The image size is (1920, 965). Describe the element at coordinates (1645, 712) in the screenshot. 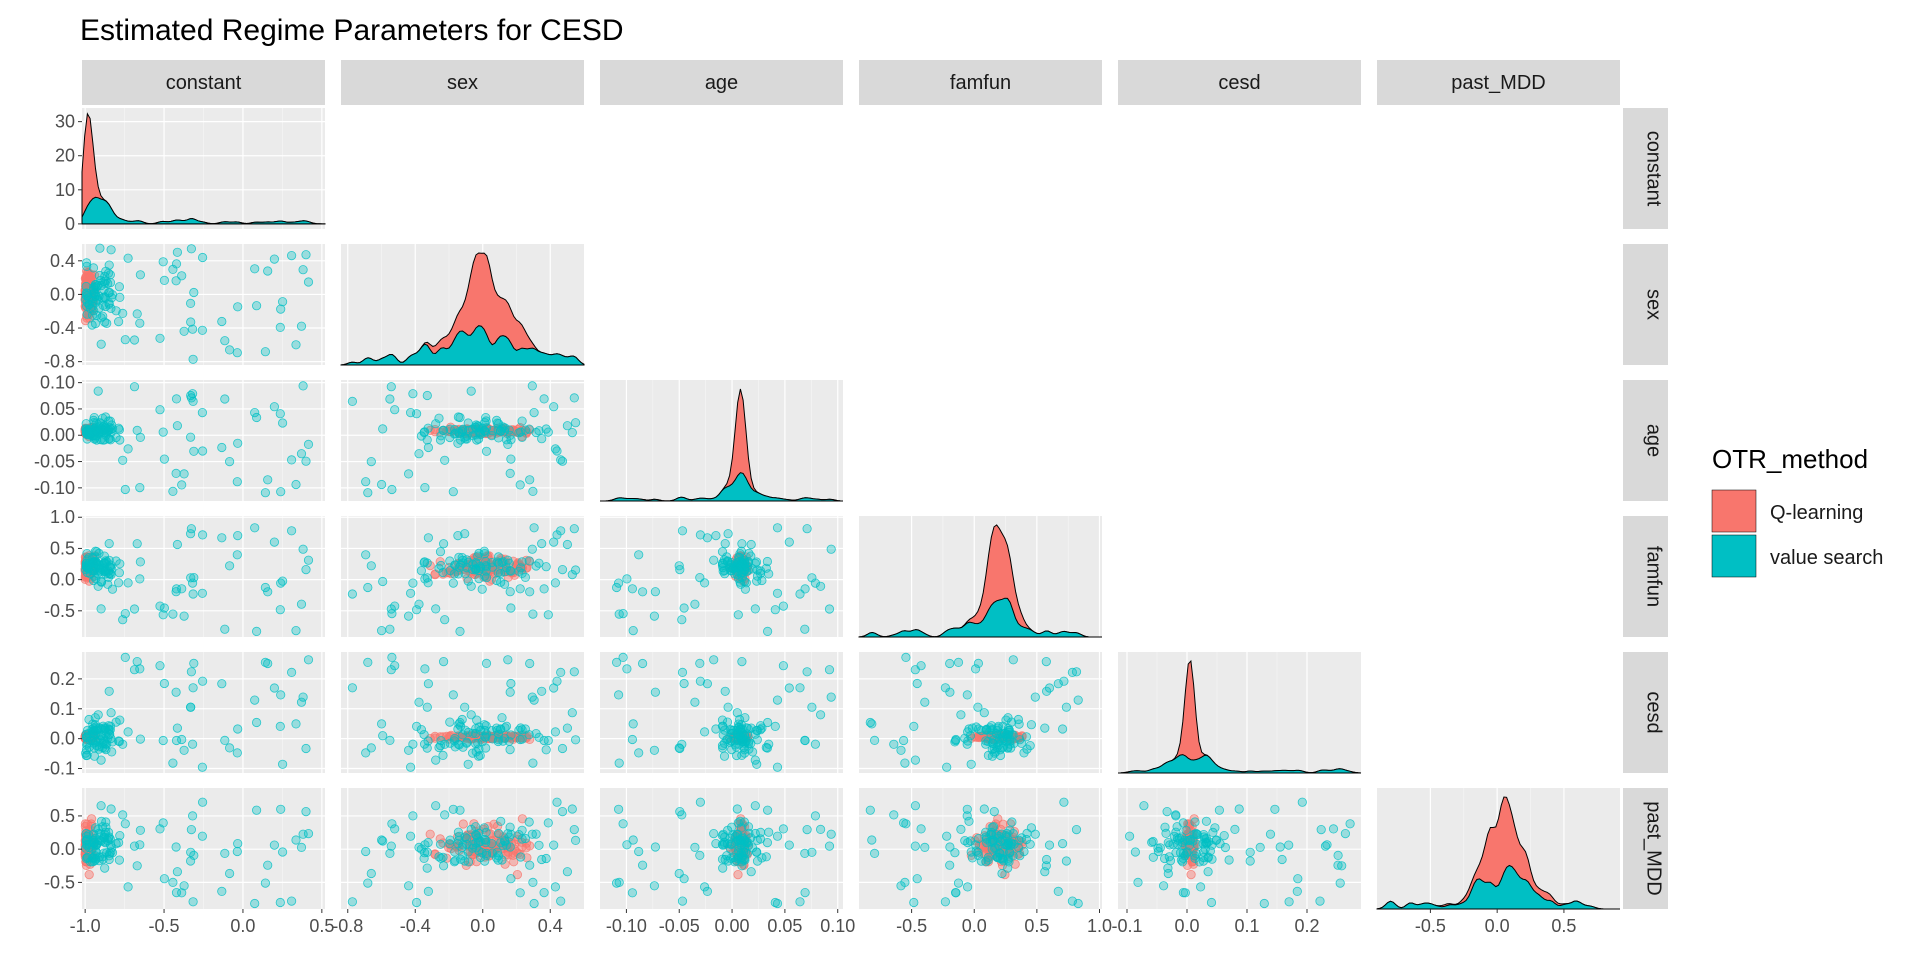

I see `strip-row-cesd` at that location.